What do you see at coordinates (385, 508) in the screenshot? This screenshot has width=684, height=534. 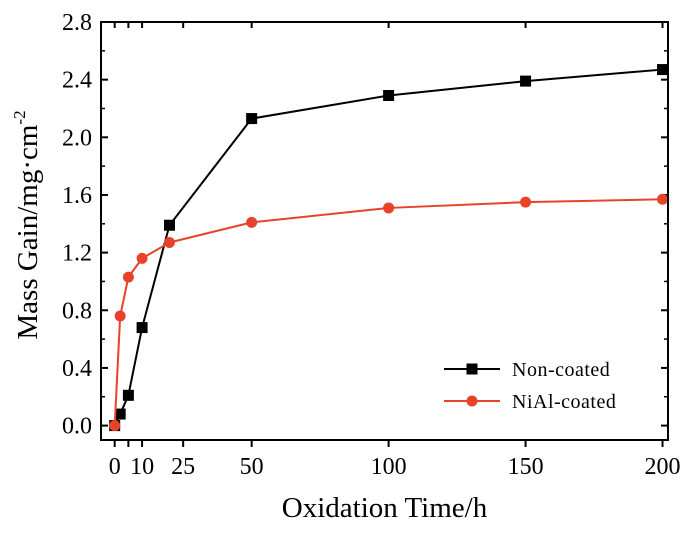 I see `x-axis-title: Oxidation Time/h` at bounding box center [385, 508].